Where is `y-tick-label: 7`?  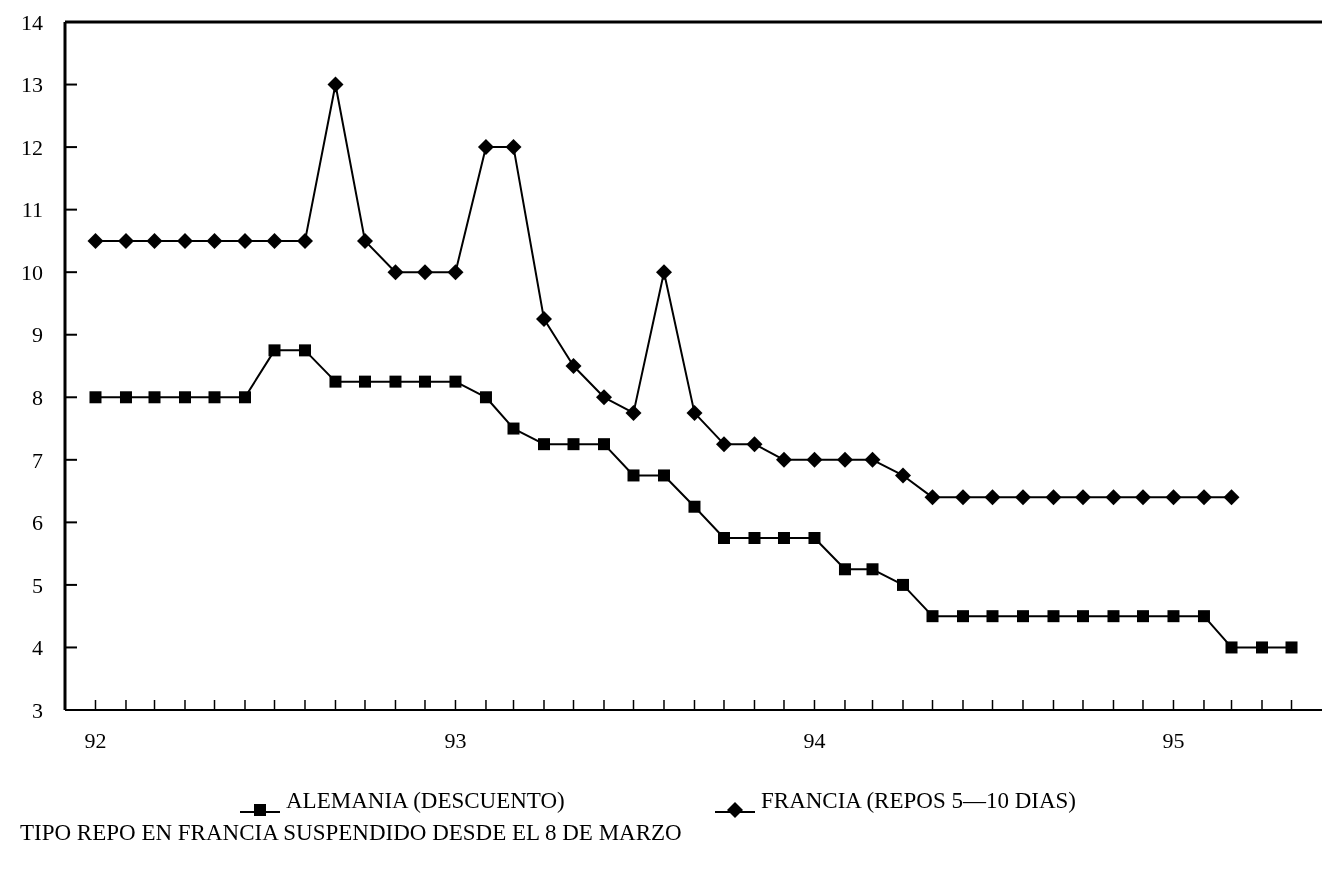 y-tick-label: 7 is located at coordinates (37, 460).